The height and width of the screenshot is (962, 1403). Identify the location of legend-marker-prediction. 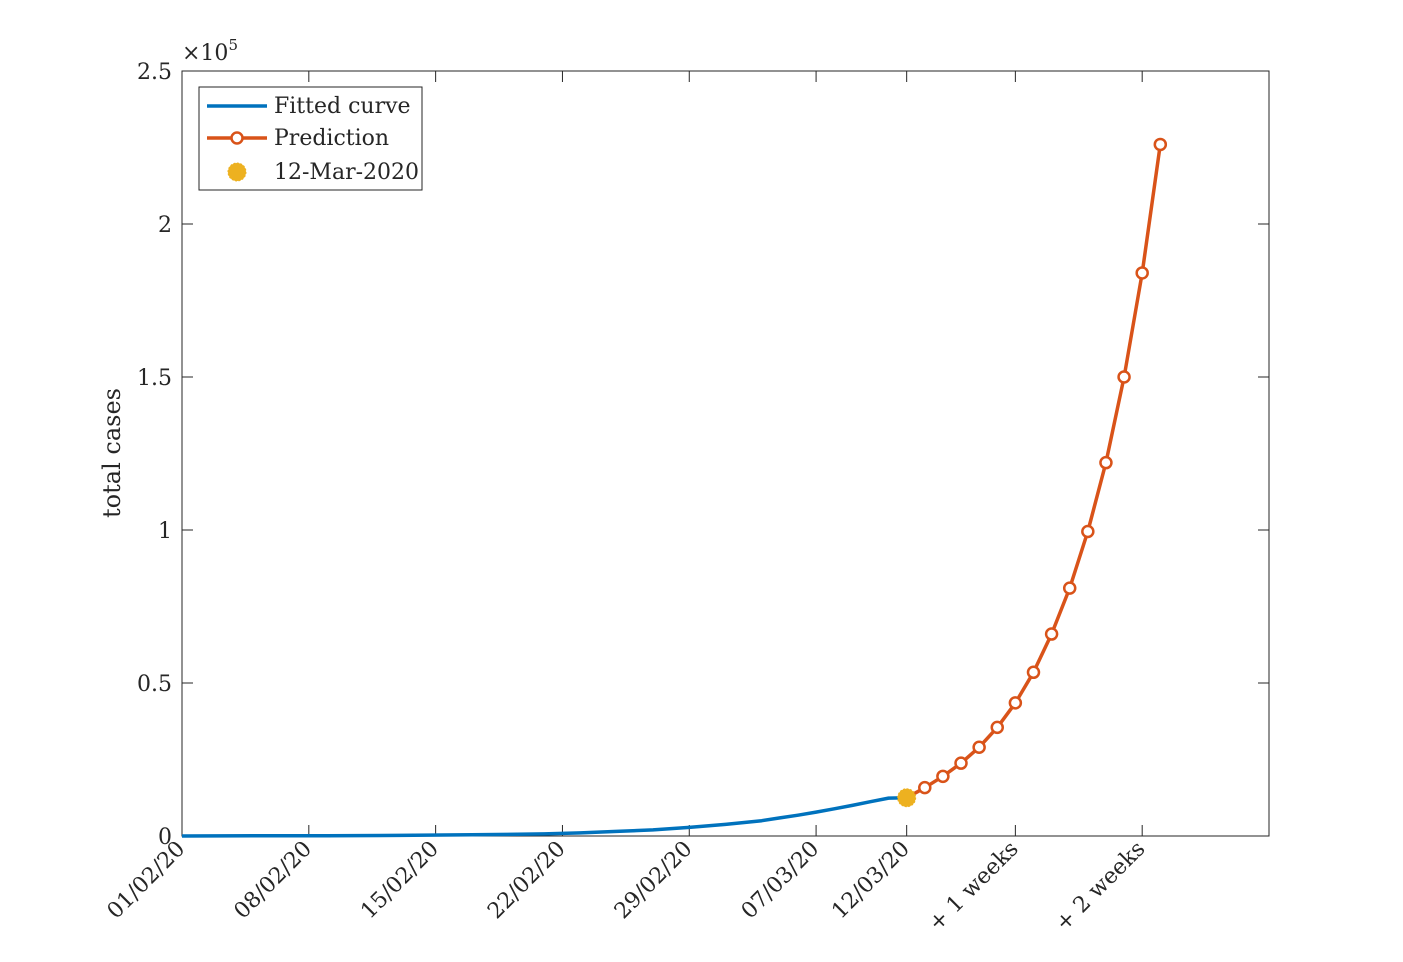
(237, 138).